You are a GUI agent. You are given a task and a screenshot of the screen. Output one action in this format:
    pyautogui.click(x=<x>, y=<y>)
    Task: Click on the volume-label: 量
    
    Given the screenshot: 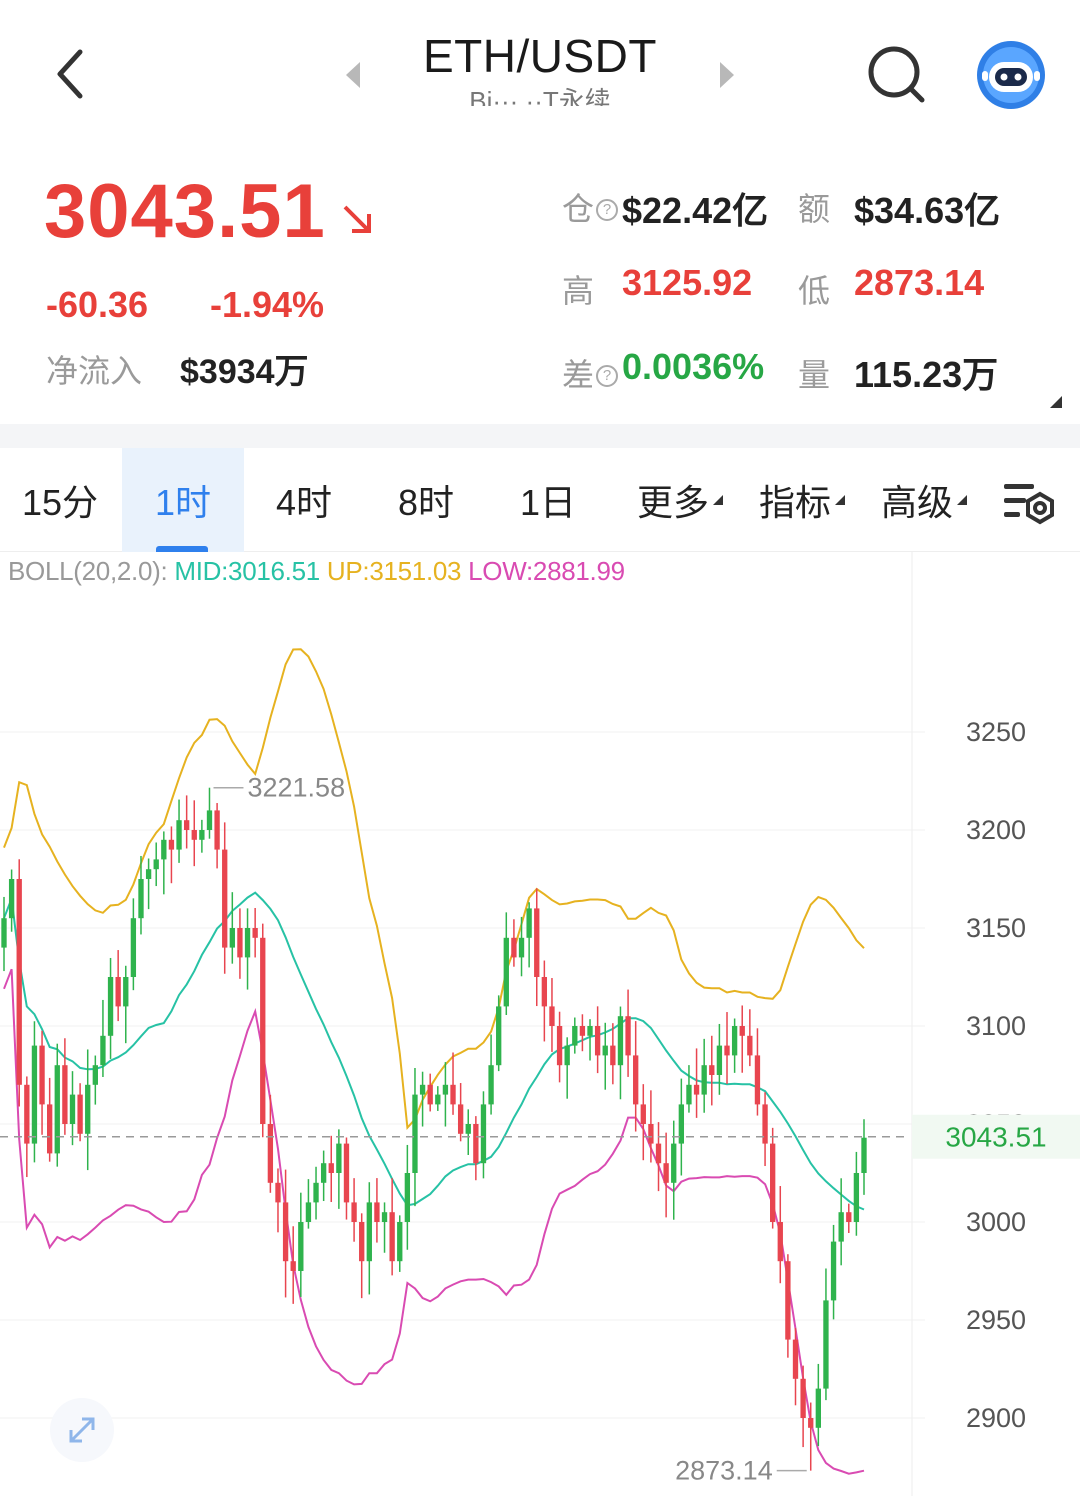 What is the action you would take?
    pyautogui.click(x=814, y=375)
    